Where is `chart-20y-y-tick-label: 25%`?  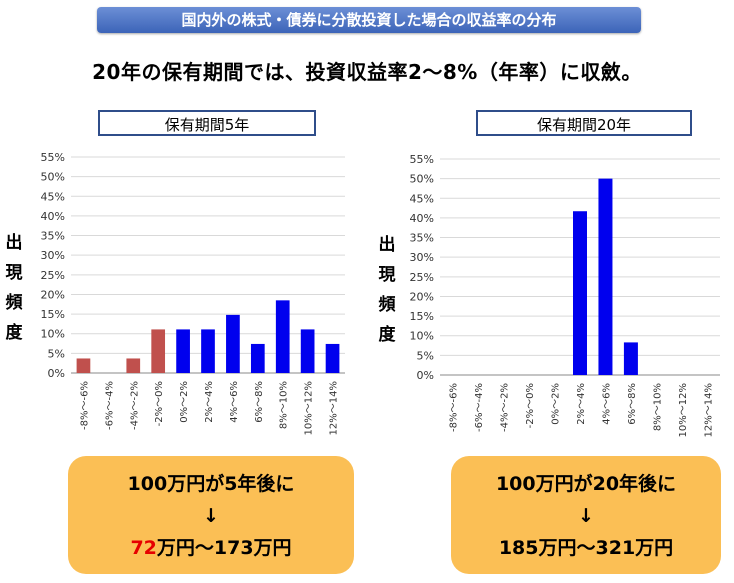
chart-20y-y-tick-label: 25% is located at coordinates (422, 277).